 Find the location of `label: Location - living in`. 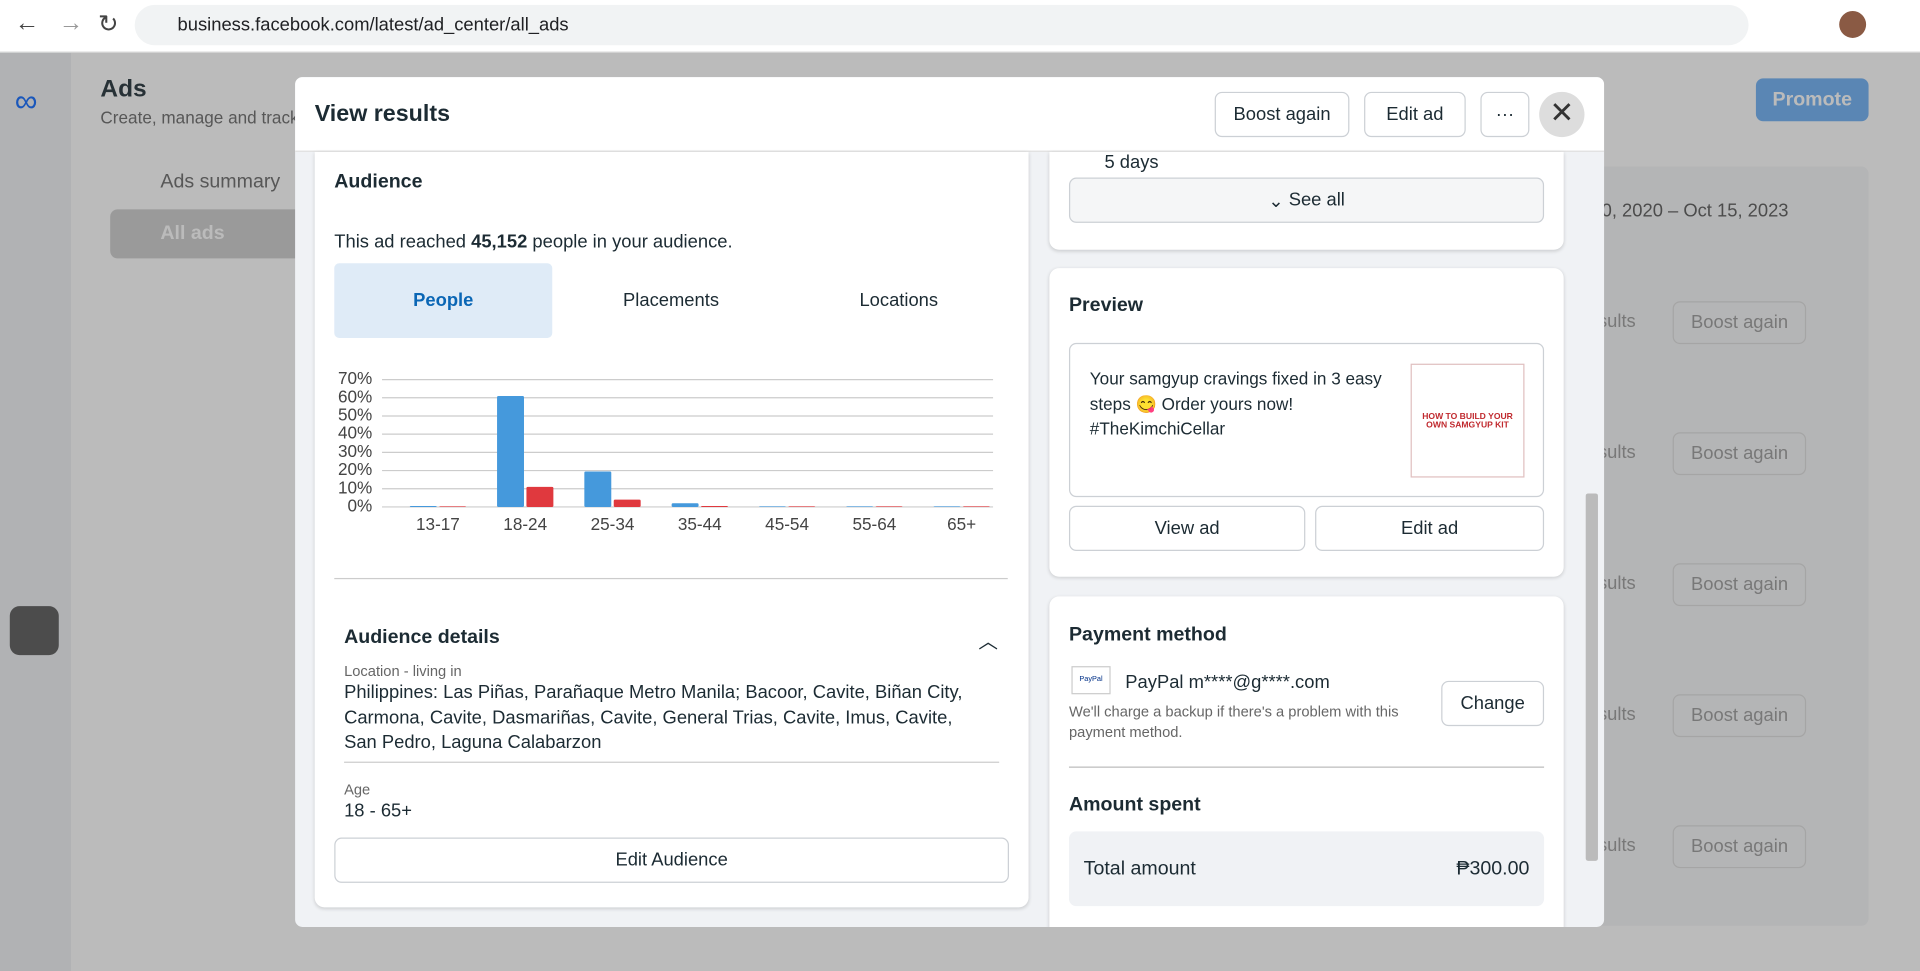

label: Location - living in is located at coordinates (403, 671).